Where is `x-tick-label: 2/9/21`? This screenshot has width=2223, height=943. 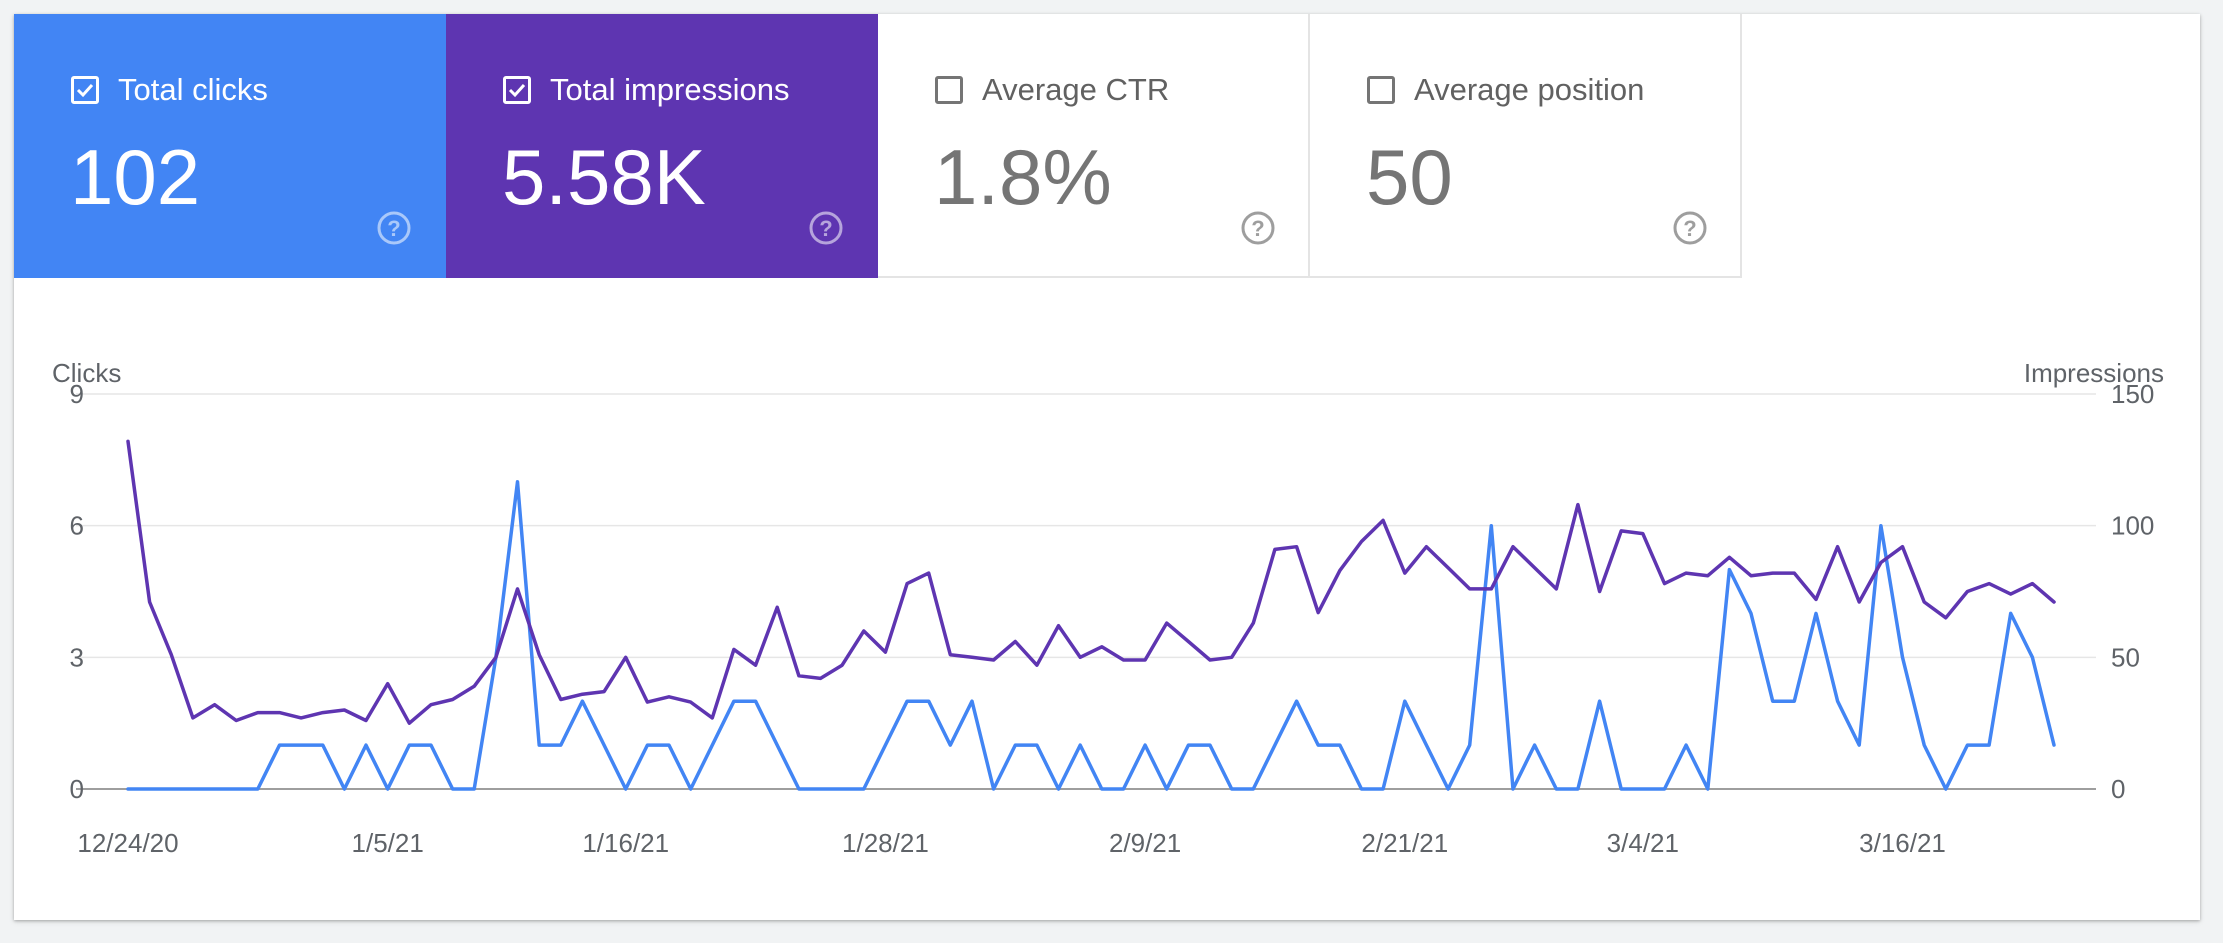 x-tick-label: 2/9/21 is located at coordinates (1145, 843).